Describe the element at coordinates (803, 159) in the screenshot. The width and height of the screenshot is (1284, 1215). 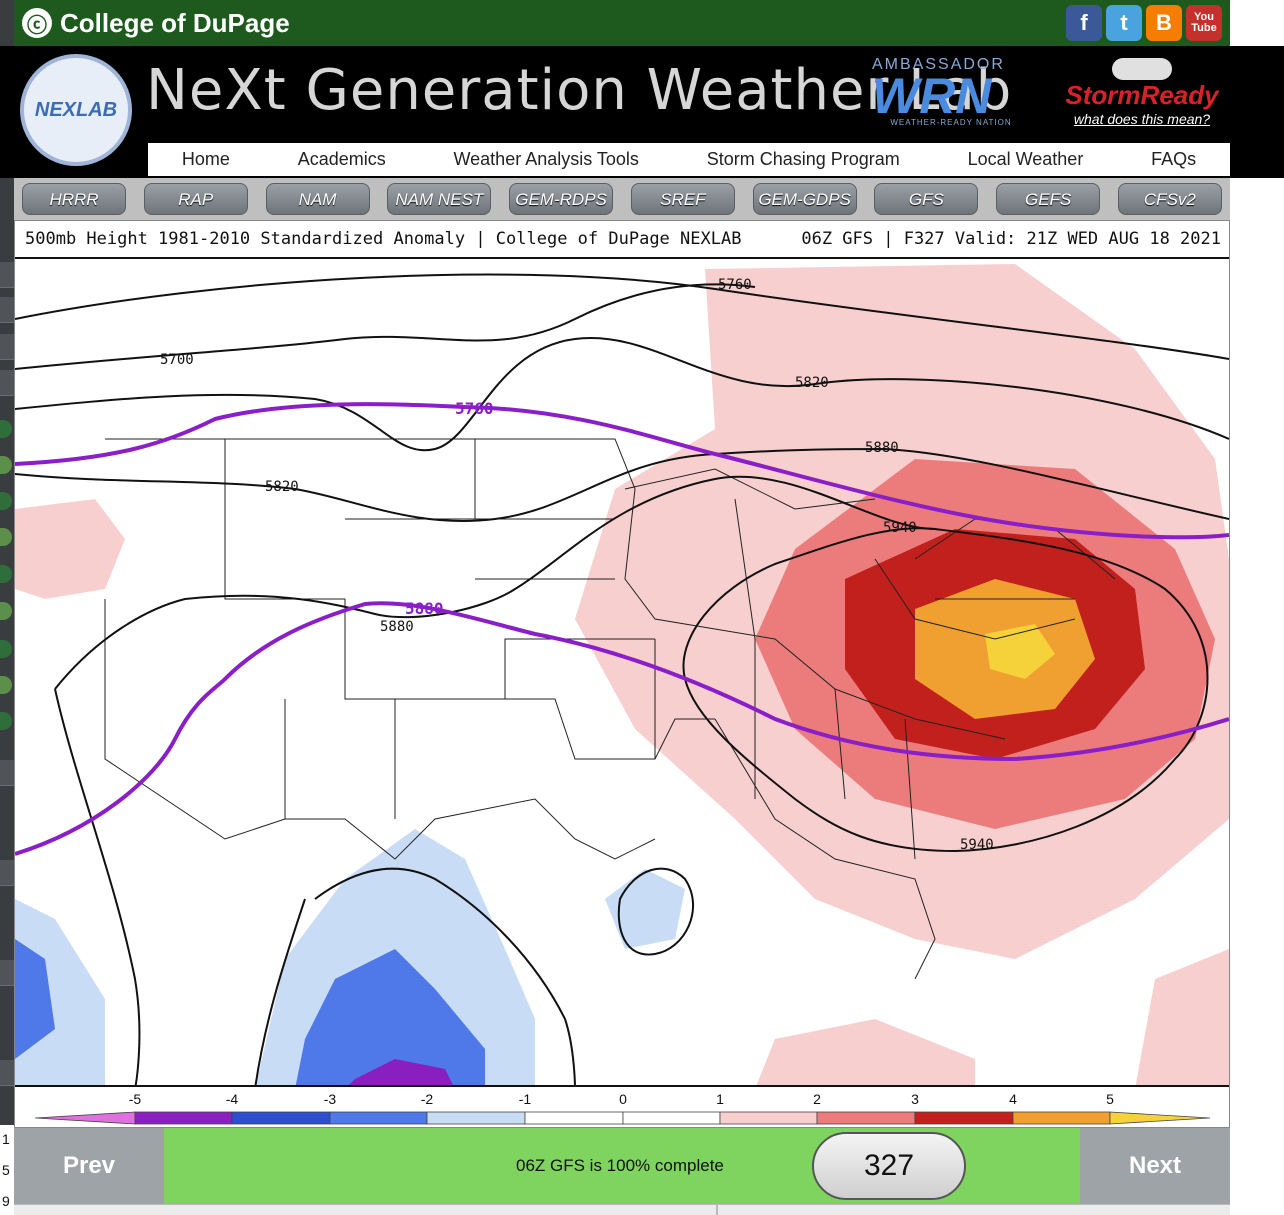
I see `nav-storm-chasing-program: Storm Chasing Program` at that location.